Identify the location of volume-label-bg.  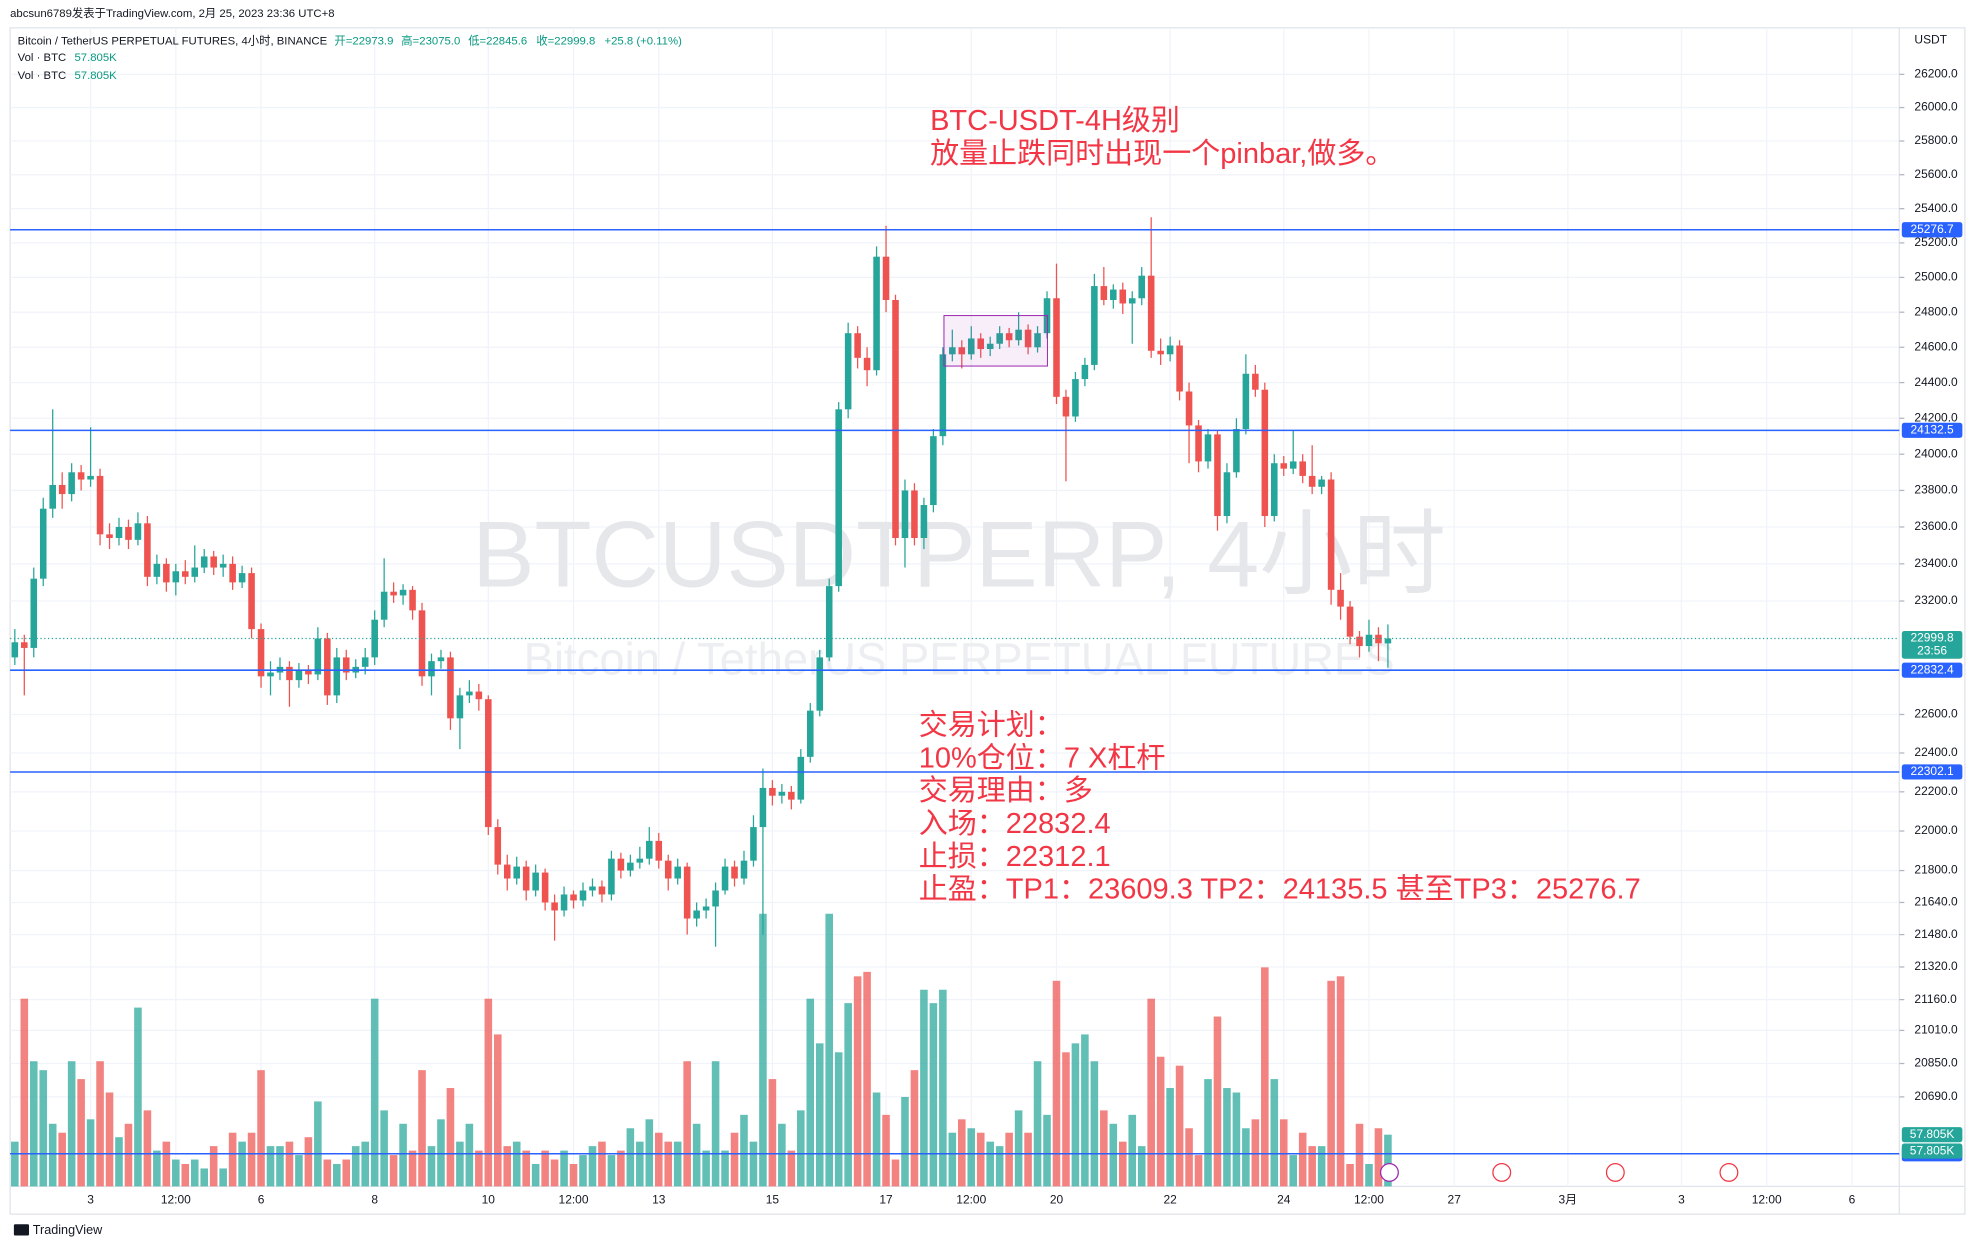
(1932, 1151).